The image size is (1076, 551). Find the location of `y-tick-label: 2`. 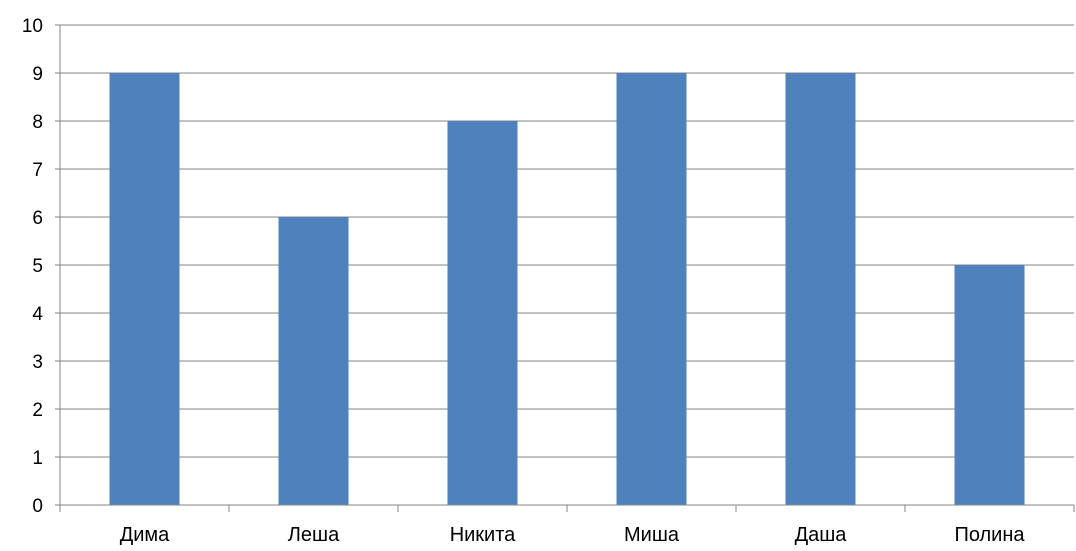

y-tick-label: 2 is located at coordinates (37, 410).